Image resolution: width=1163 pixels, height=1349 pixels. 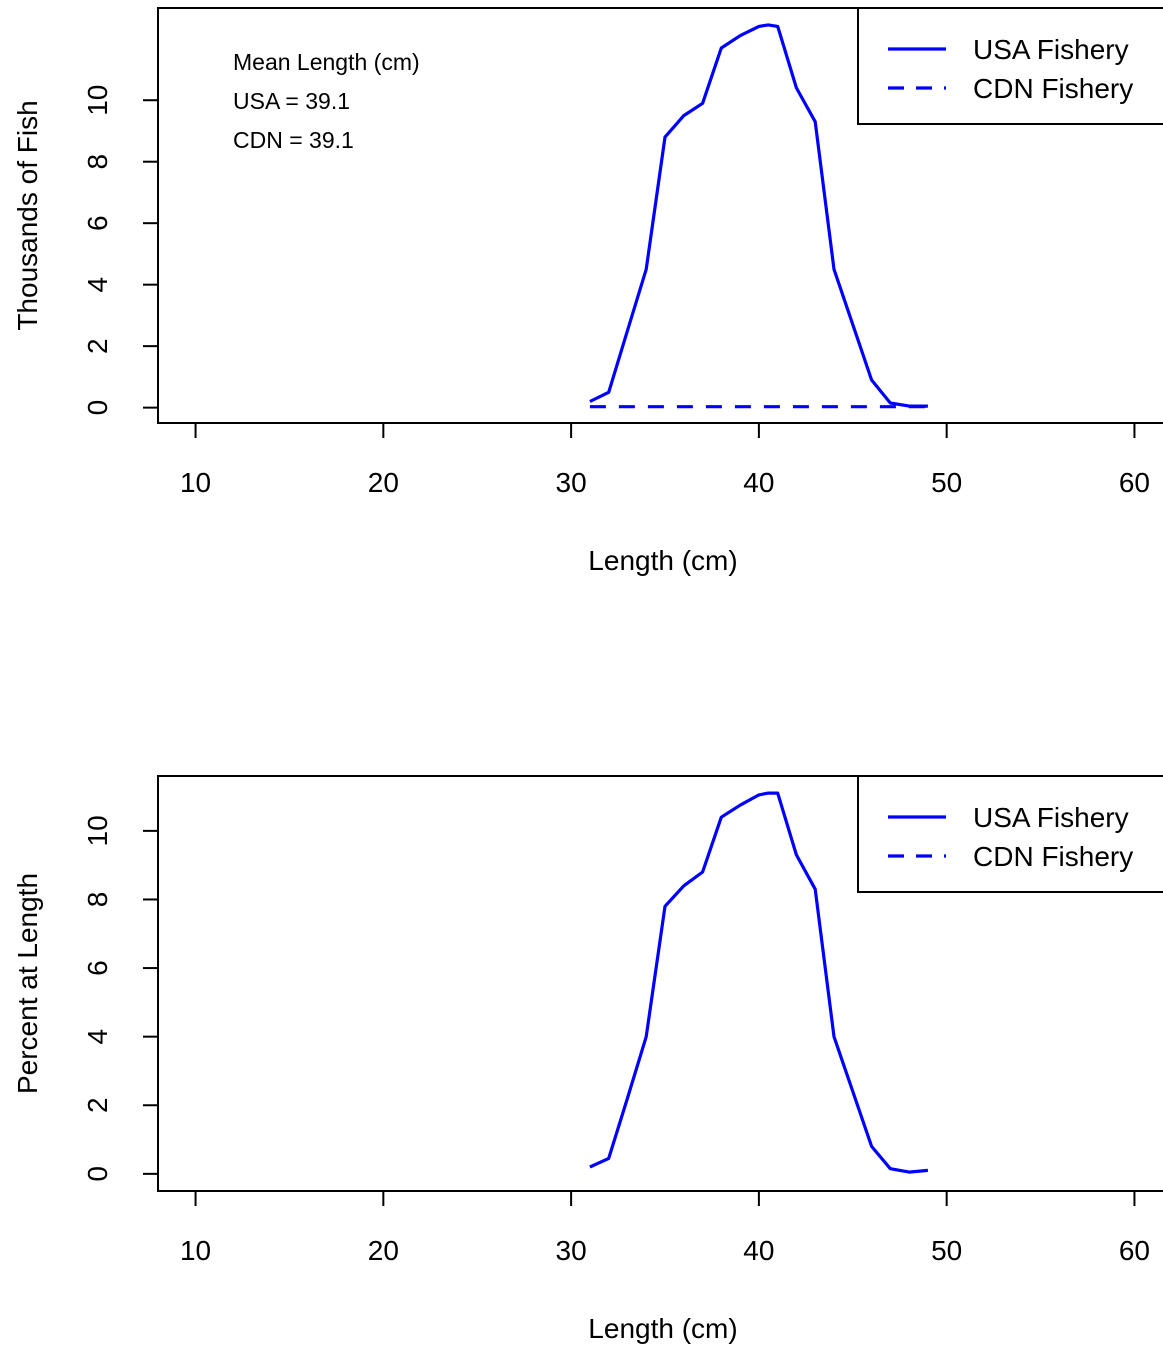 I want to click on y-axis-title: Percent at Length, so click(x=27, y=983).